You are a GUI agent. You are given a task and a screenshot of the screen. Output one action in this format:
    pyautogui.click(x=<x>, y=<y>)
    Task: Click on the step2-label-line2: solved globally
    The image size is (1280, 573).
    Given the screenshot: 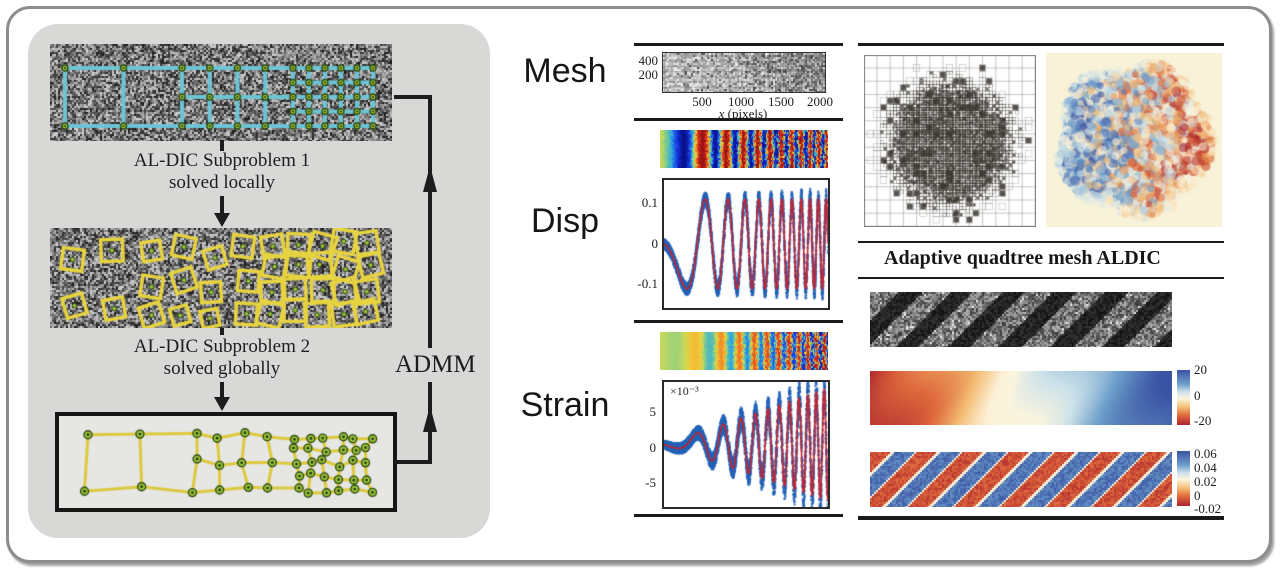 What is the action you would take?
    pyautogui.click(x=222, y=368)
    